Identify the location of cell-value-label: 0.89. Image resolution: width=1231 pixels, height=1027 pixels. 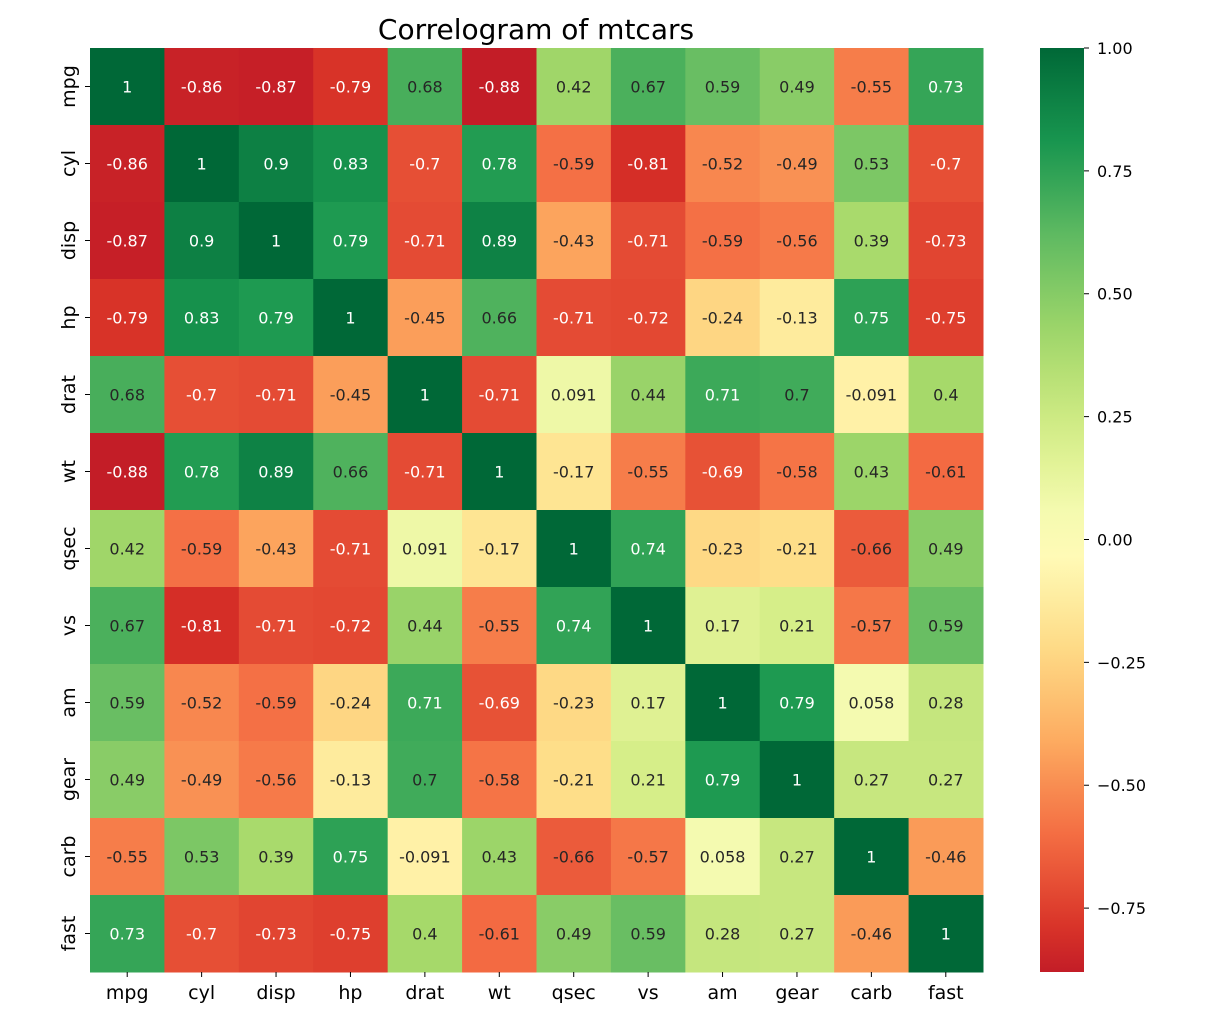
(276, 472).